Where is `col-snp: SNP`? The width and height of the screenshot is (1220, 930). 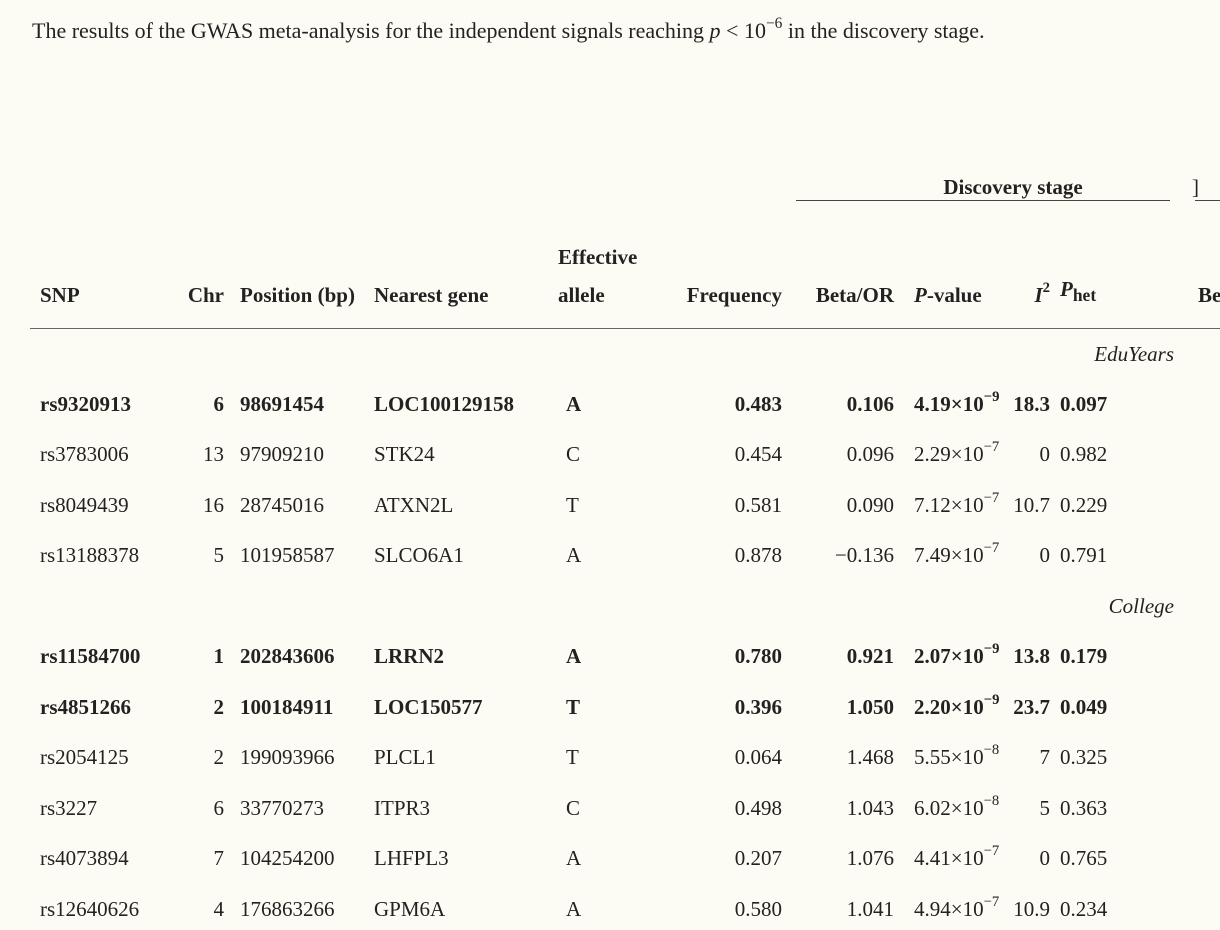
col-snp: SNP is located at coordinates (100, 272).